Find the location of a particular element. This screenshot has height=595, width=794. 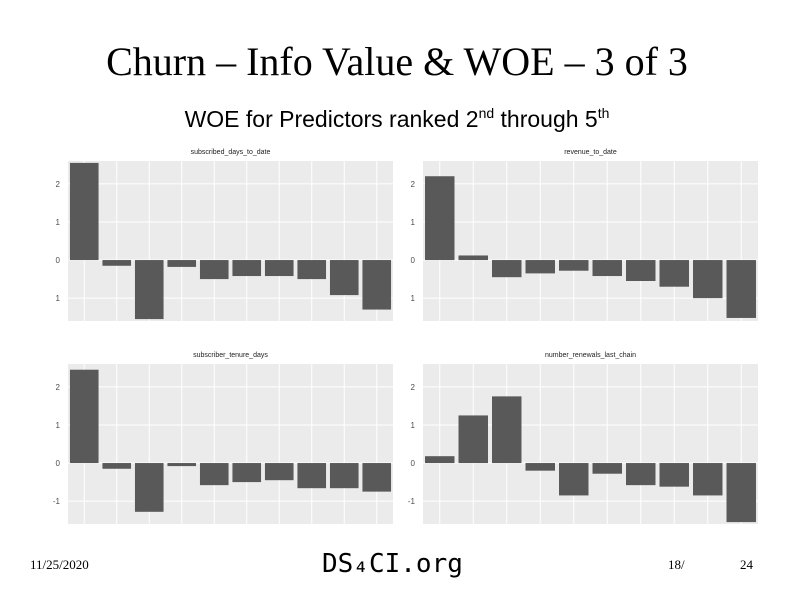

chart-svg-3: subscriber_tenure_days 2 1 0 -1 is located at coordinates (223, 438).